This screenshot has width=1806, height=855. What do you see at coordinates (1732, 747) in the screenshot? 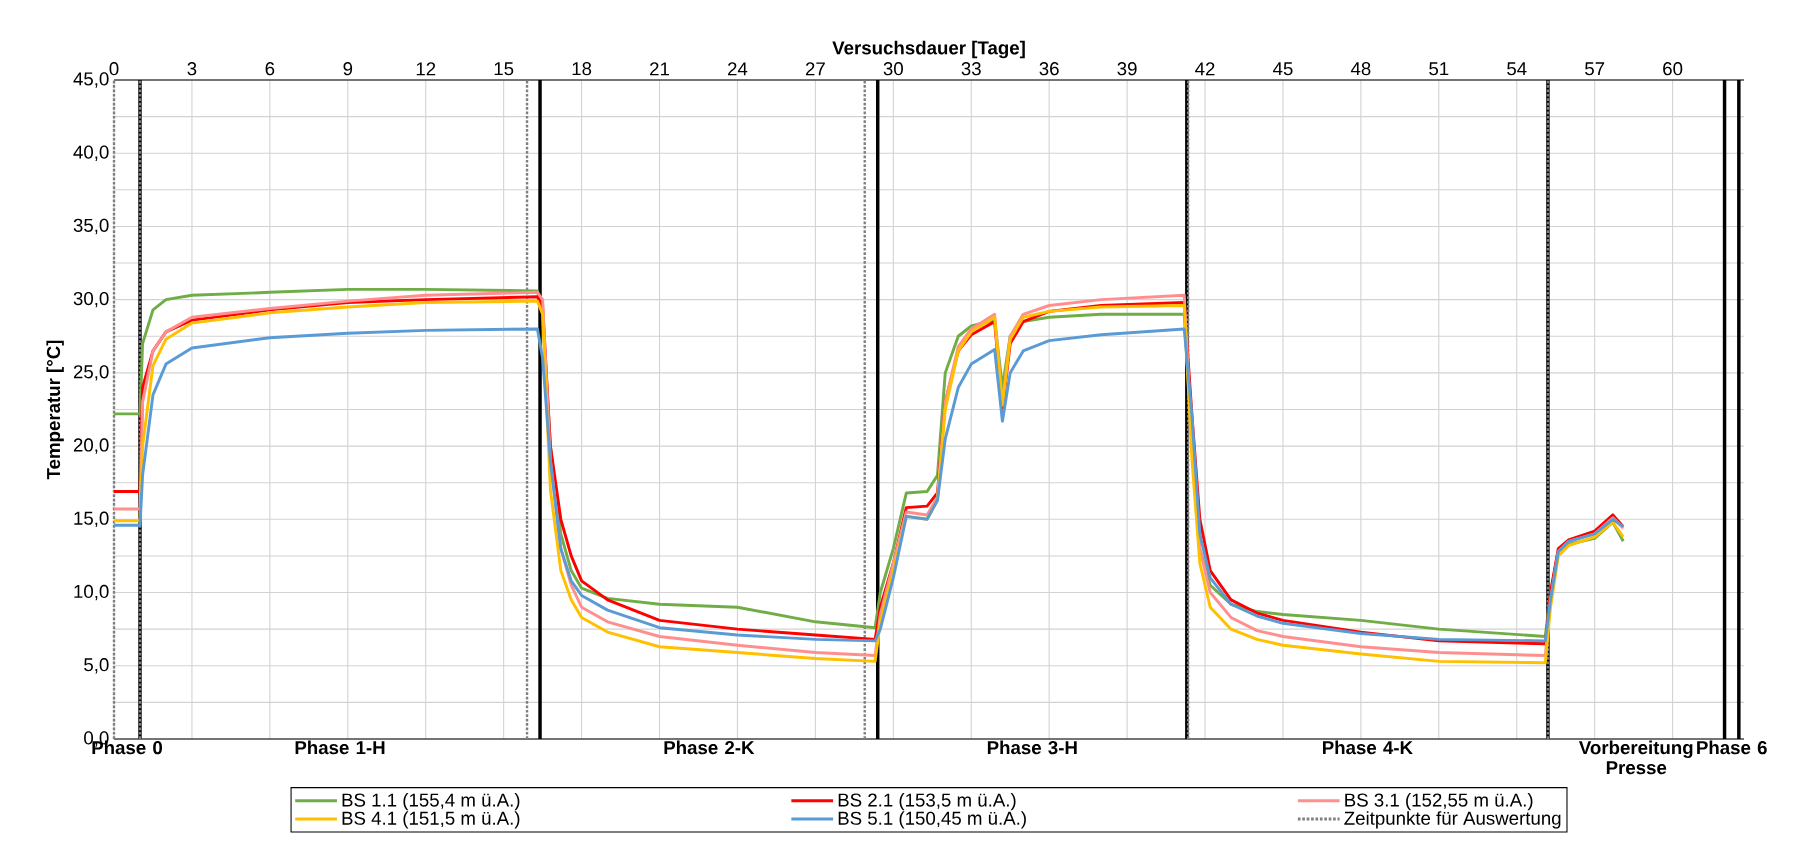
I see `text: Phase 6` at bounding box center [1732, 747].